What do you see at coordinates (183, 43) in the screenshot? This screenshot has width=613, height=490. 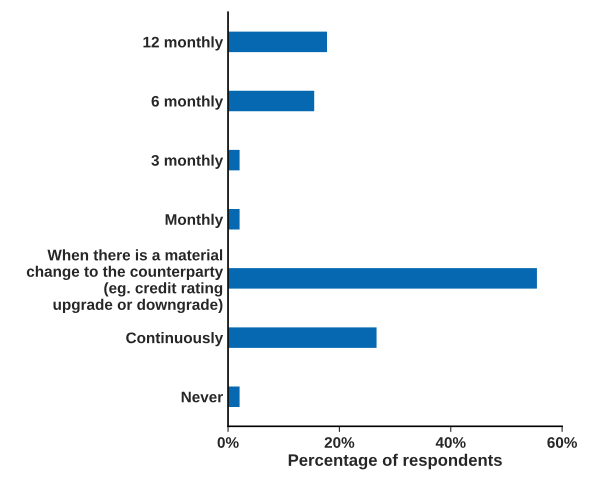 I see `y-tick-label: 12 monthly` at bounding box center [183, 43].